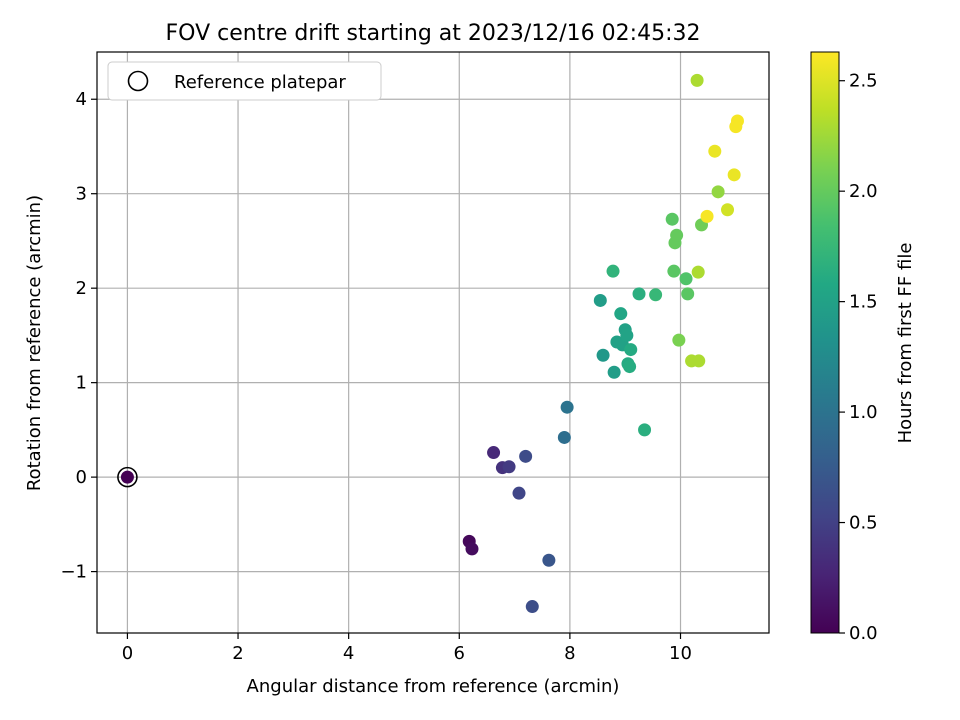  Describe the element at coordinates (863, 523) in the screenshot. I see `colorbar-tick-label: 0.5` at that location.